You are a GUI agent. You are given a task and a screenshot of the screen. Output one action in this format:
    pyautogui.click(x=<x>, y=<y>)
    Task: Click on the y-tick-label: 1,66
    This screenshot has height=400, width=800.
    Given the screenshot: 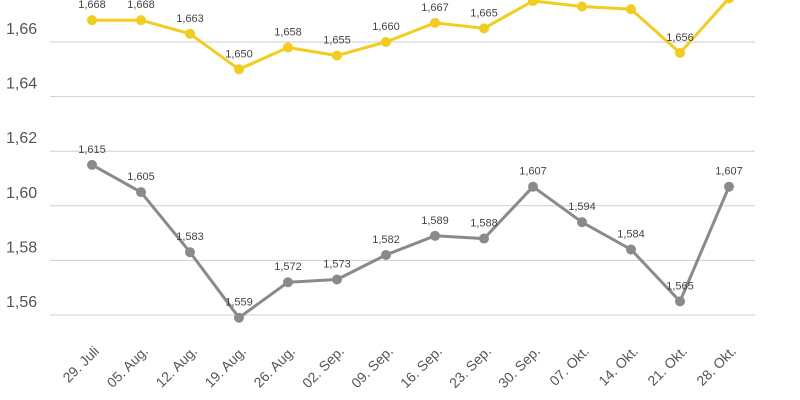 What is the action you would take?
    pyautogui.click(x=21, y=29)
    